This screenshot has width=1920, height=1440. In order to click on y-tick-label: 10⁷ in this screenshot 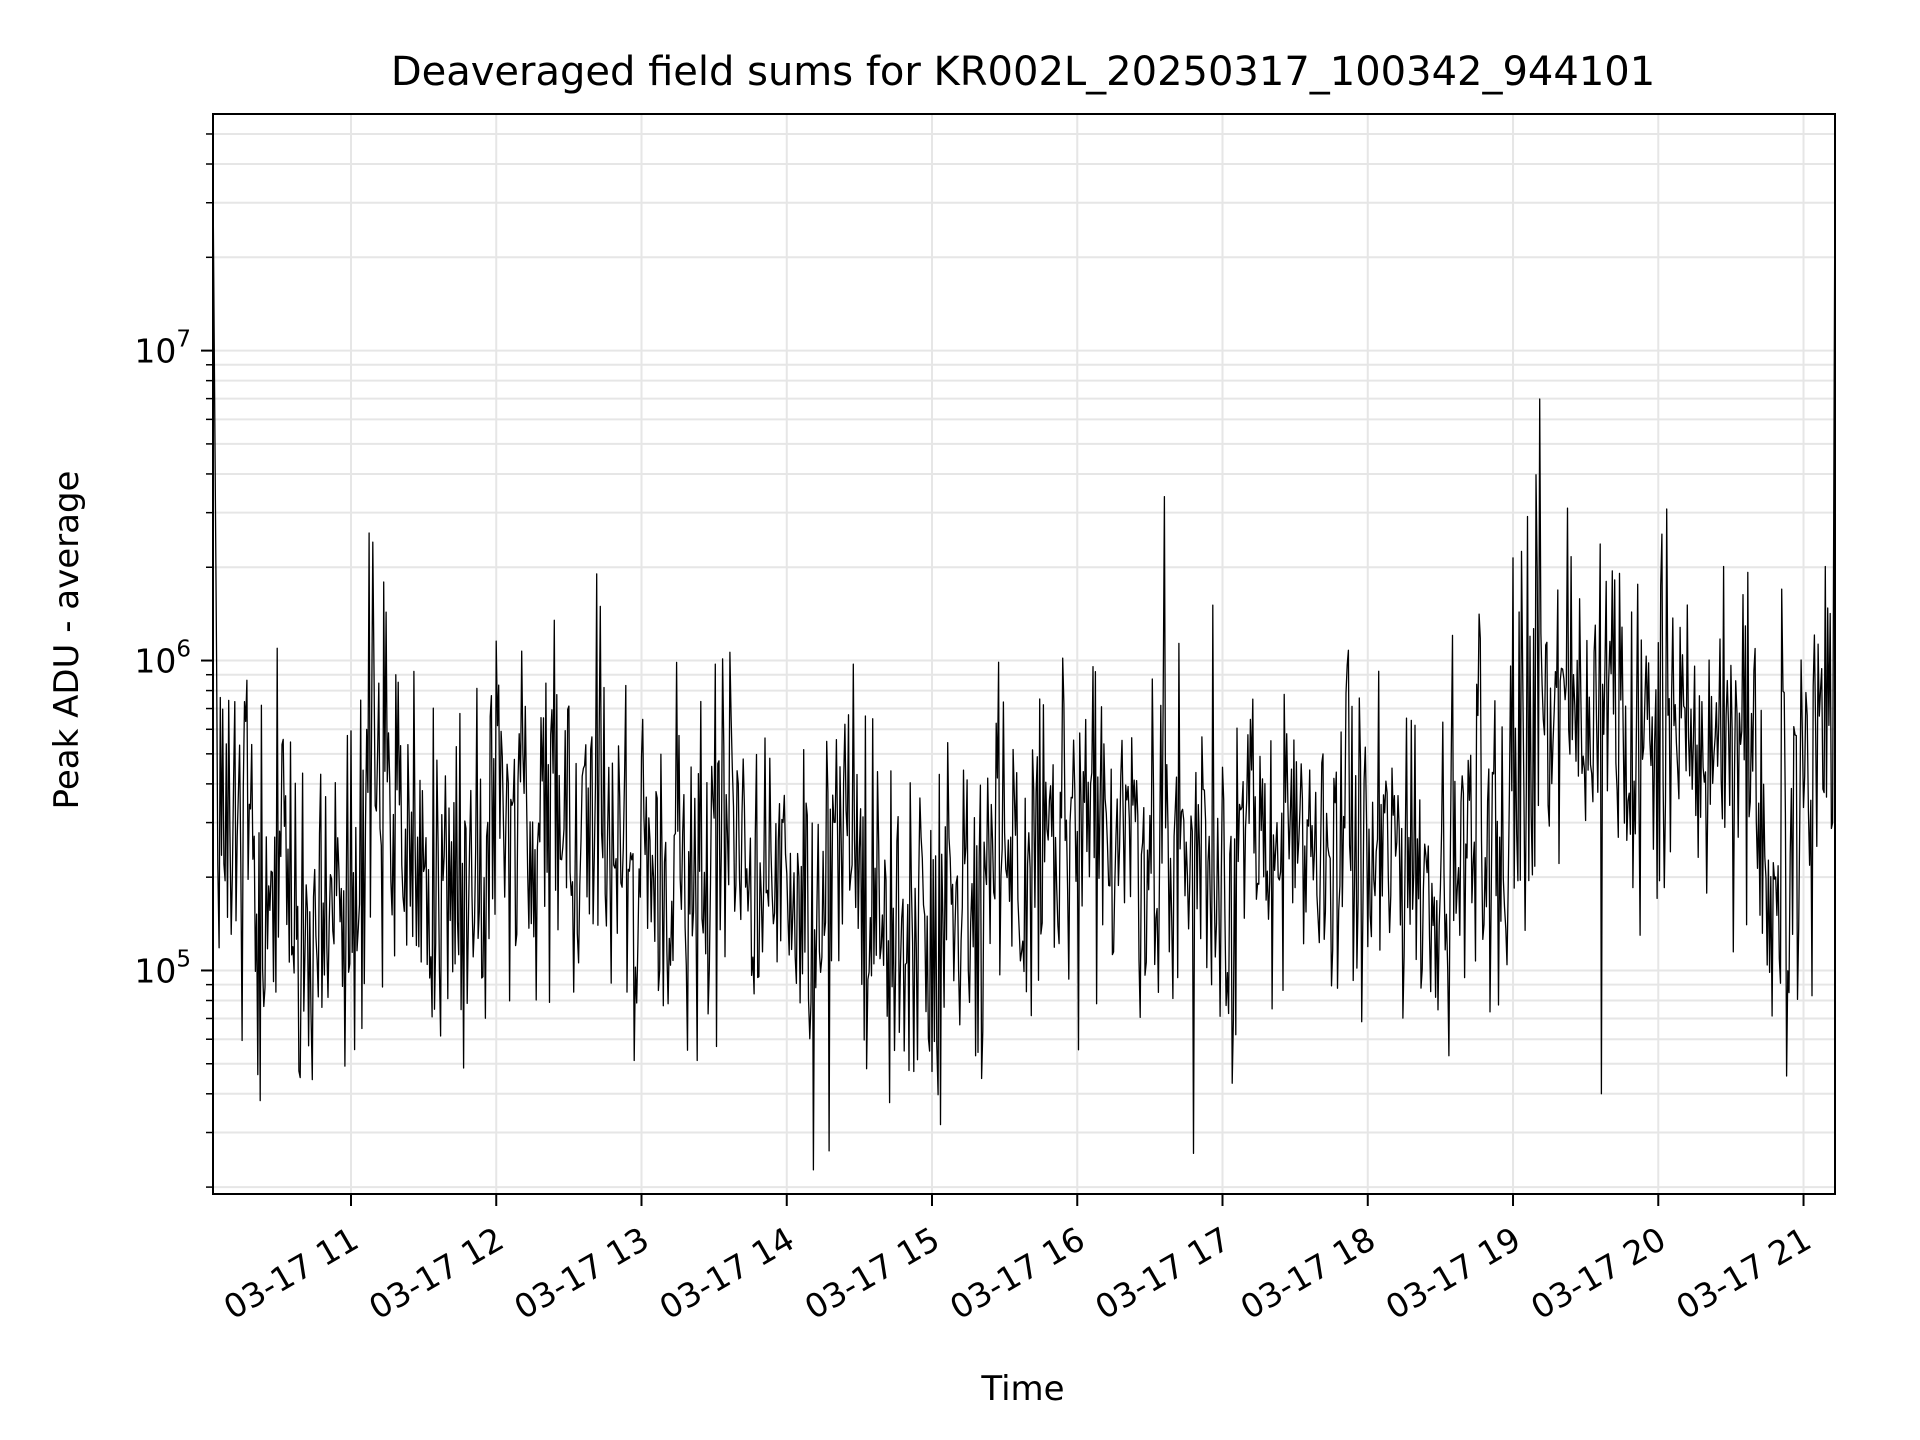, I will do `click(162, 349)`.